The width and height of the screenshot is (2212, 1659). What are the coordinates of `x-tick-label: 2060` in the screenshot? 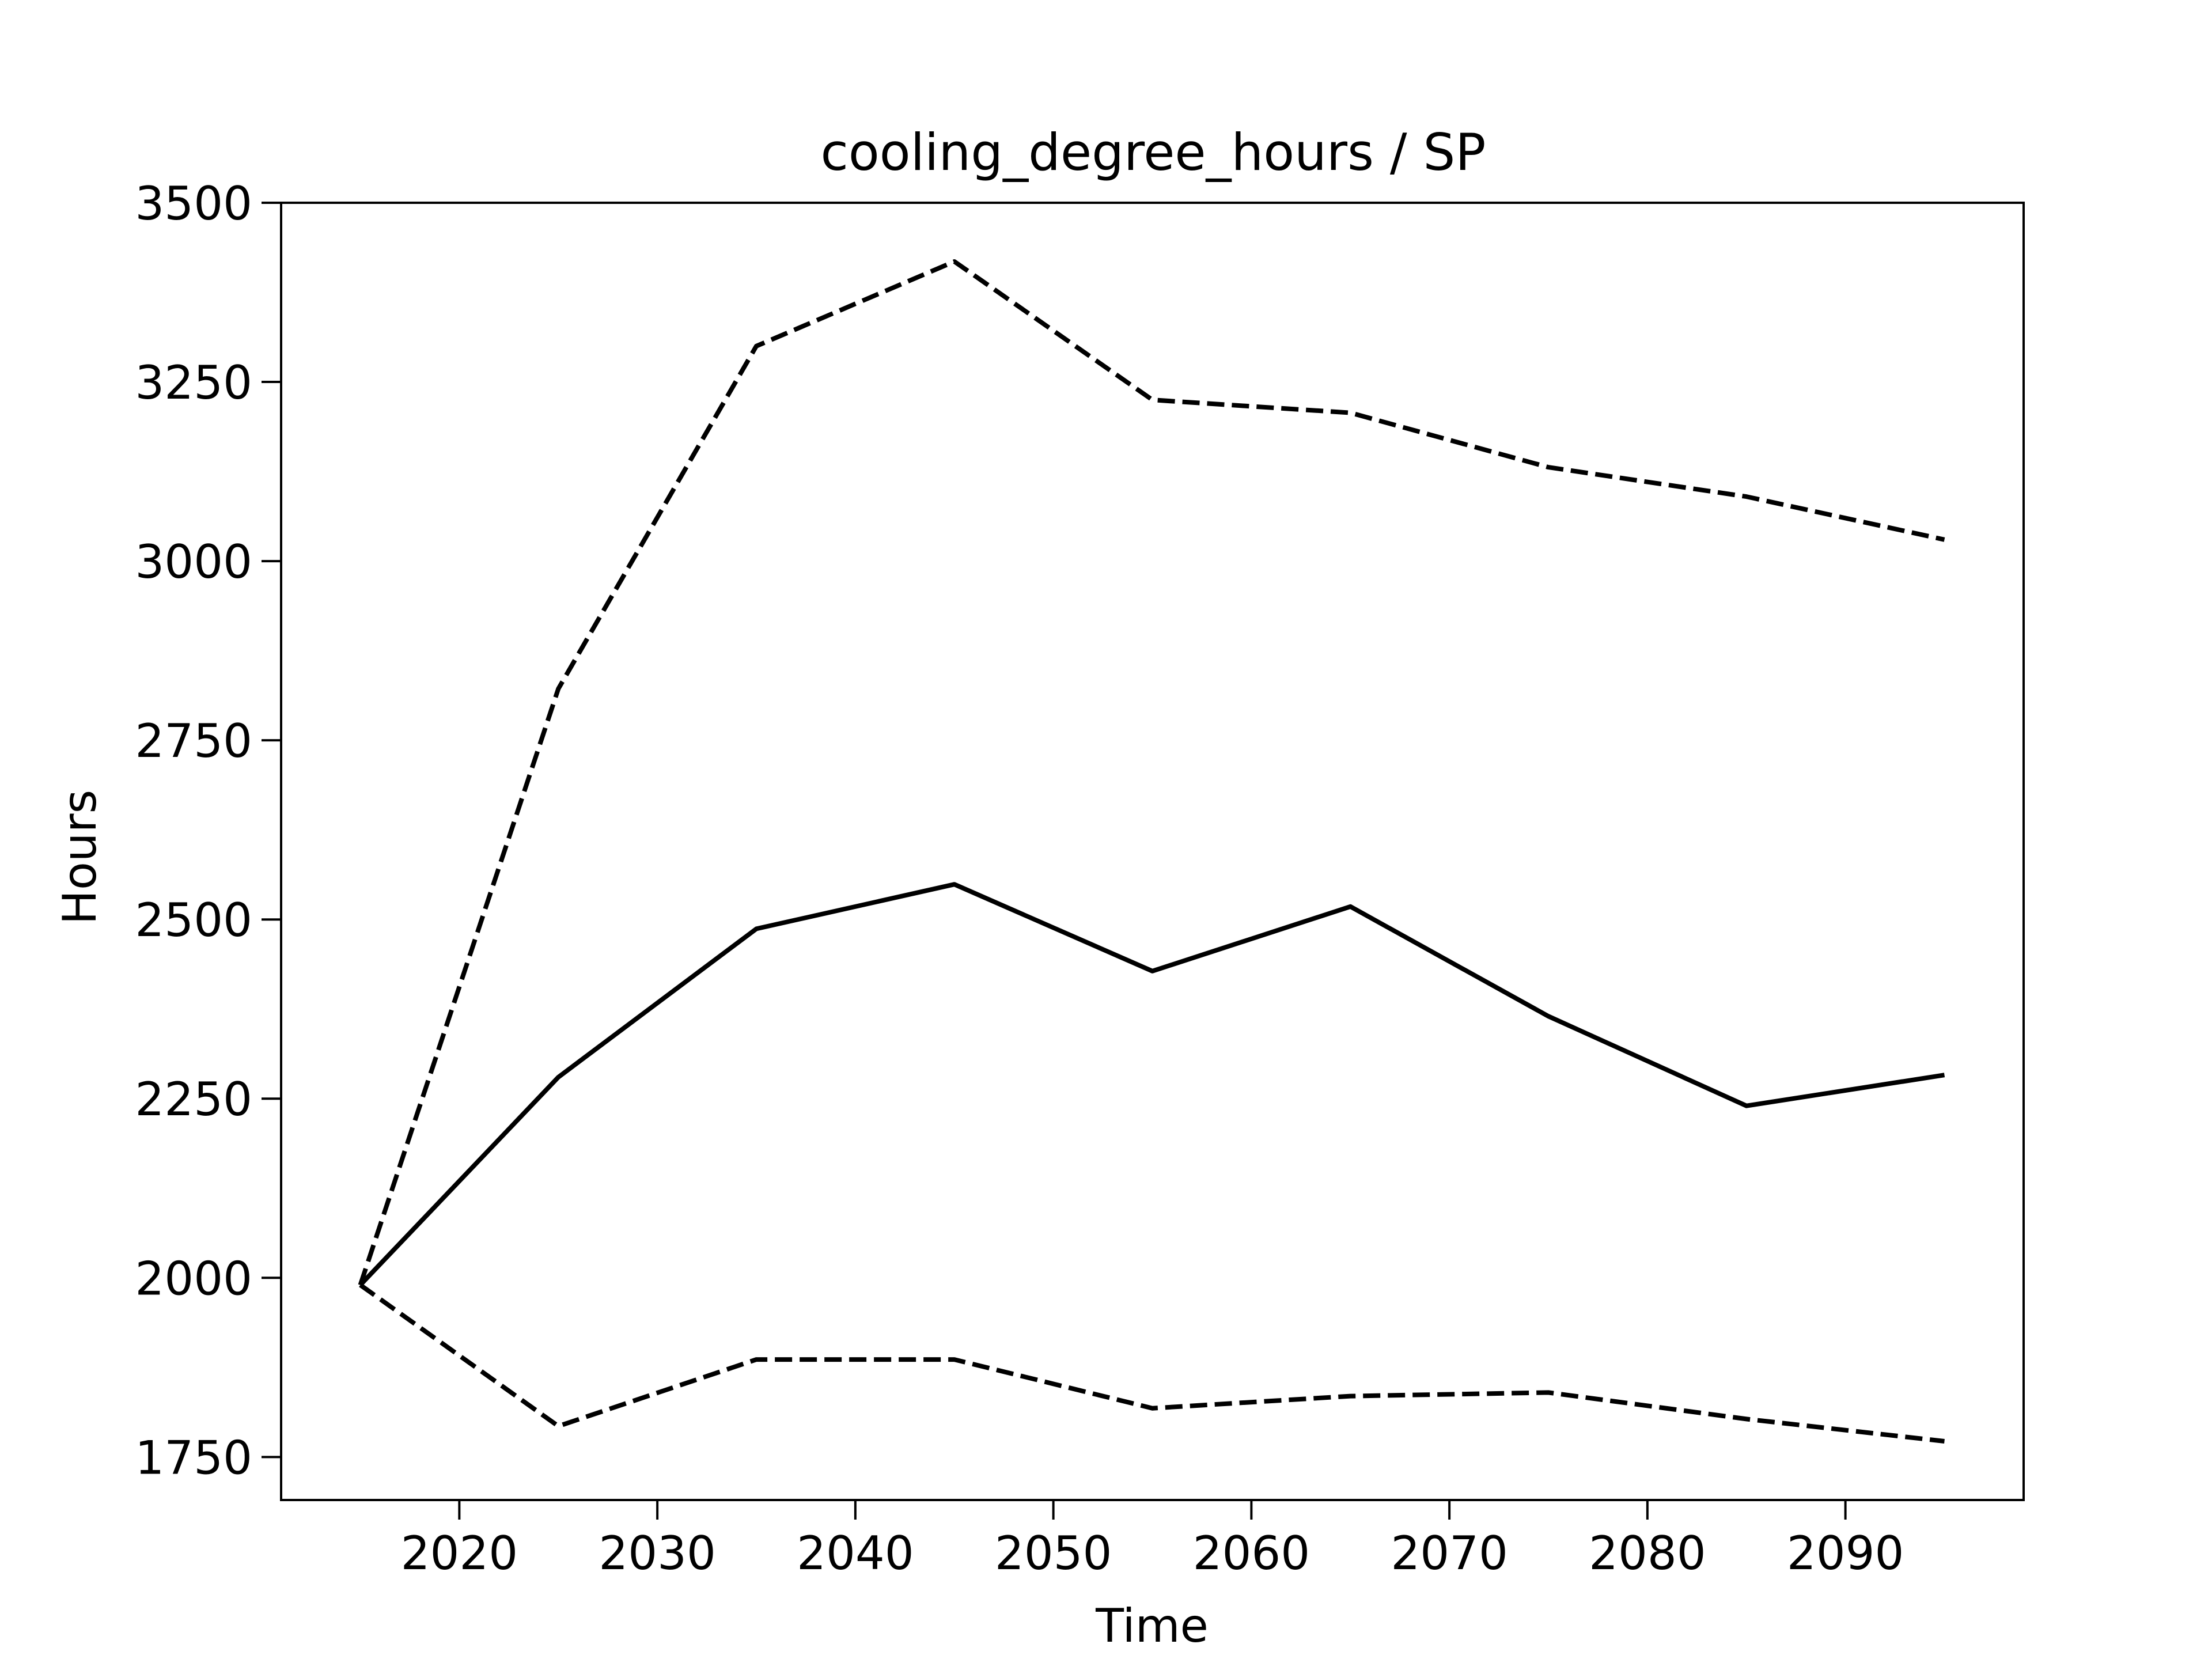 It's located at (1251, 1553).